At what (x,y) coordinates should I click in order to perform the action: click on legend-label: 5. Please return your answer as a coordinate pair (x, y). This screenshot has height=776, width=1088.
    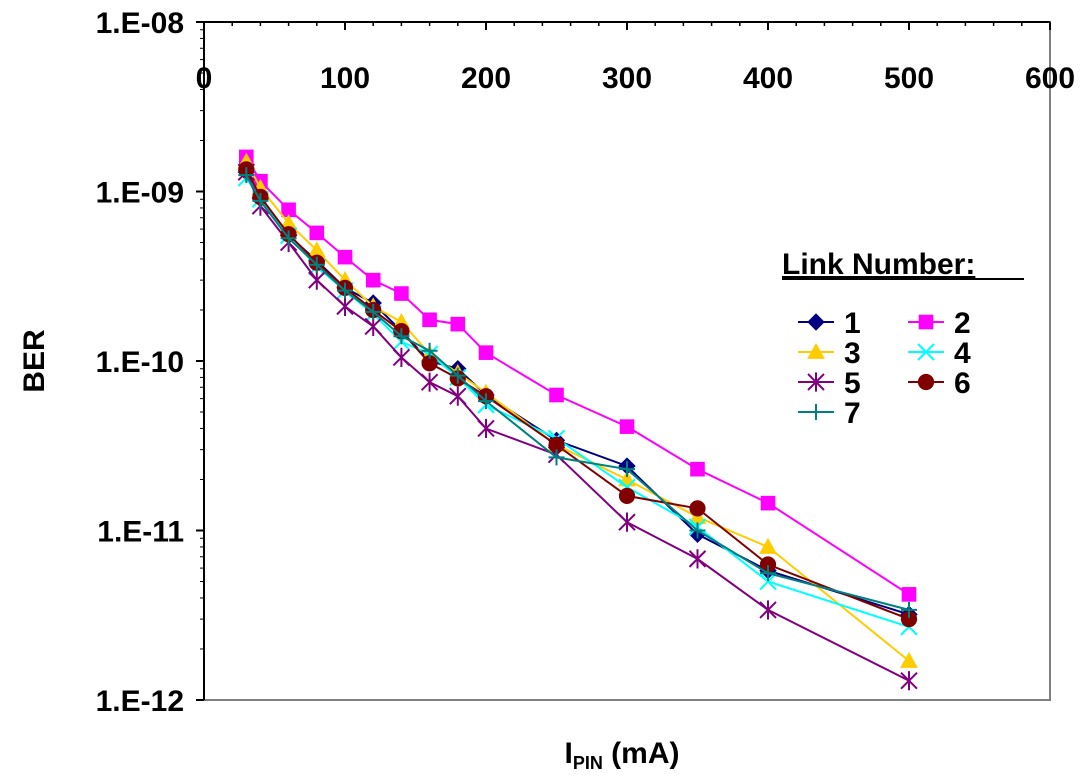
    Looking at the image, I should click on (852, 383).